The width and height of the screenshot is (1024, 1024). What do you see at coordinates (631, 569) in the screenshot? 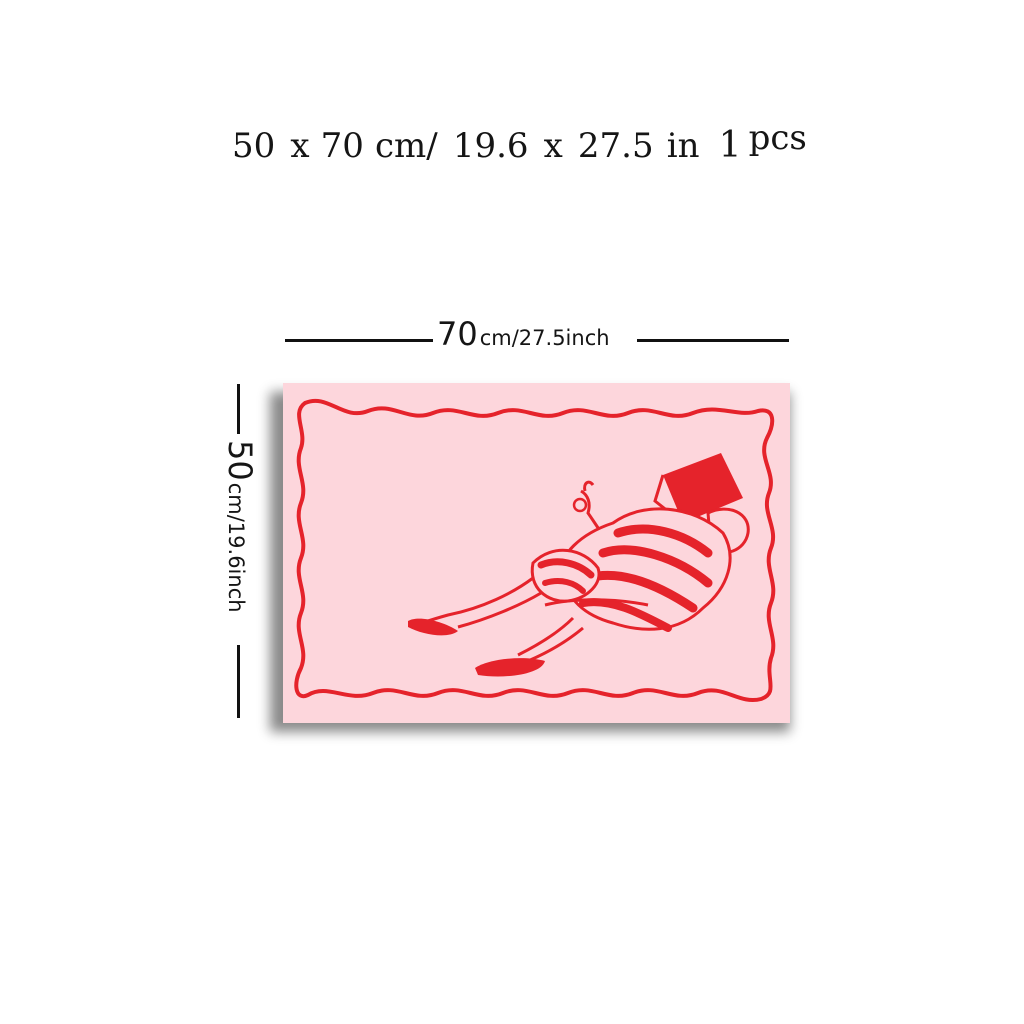
I see `striped-dress` at bounding box center [631, 569].